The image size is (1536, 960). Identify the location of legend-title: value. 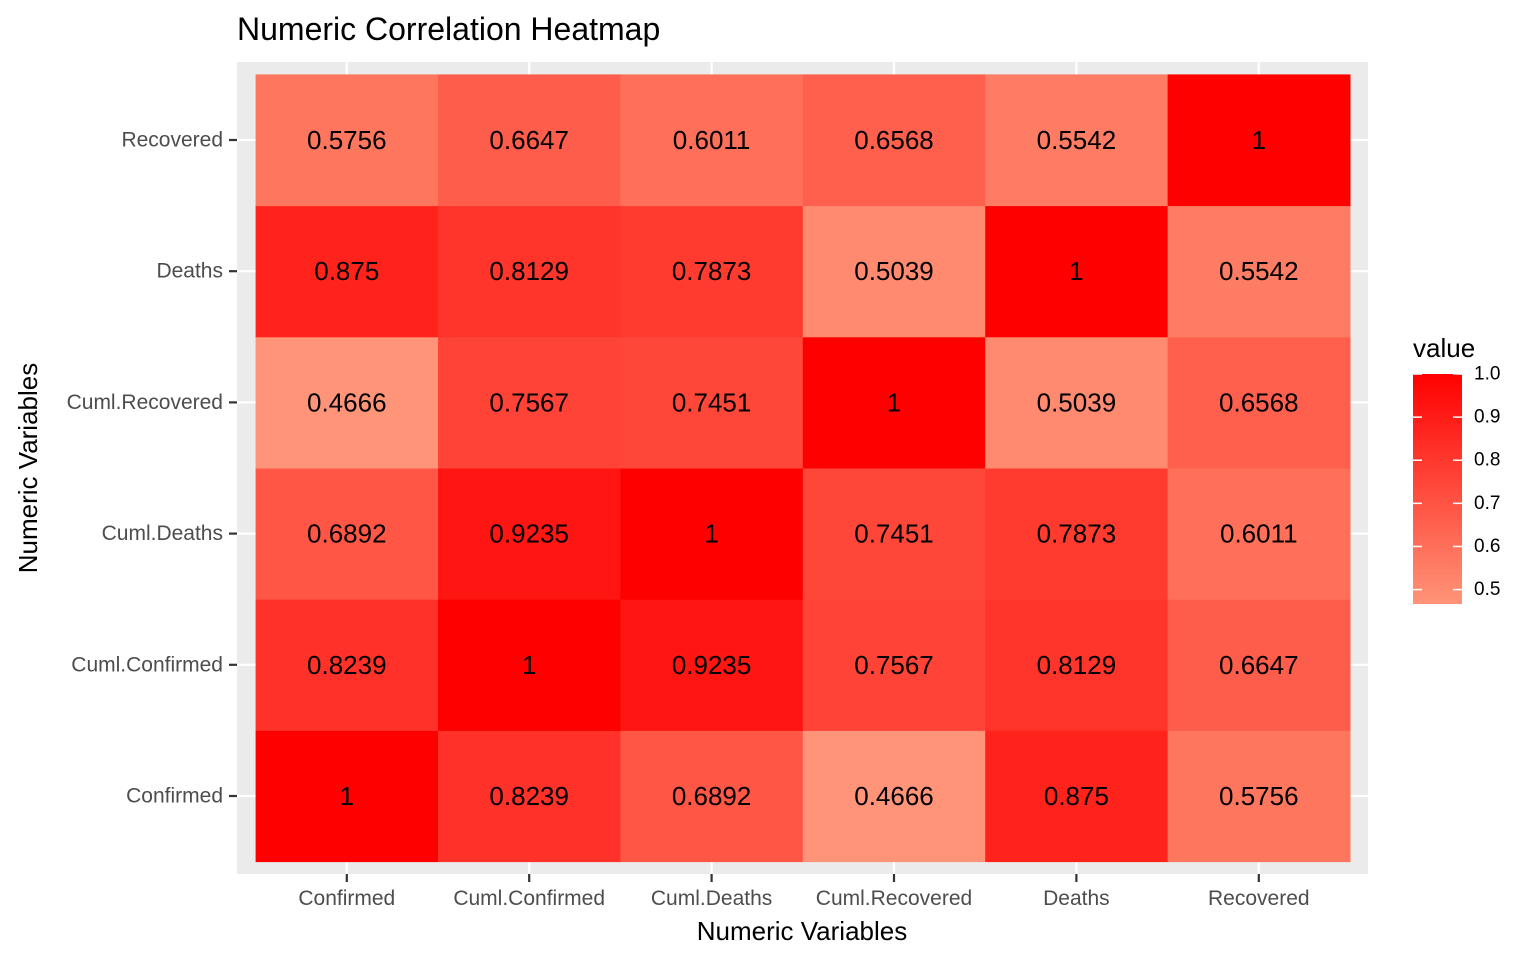
(1444, 348).